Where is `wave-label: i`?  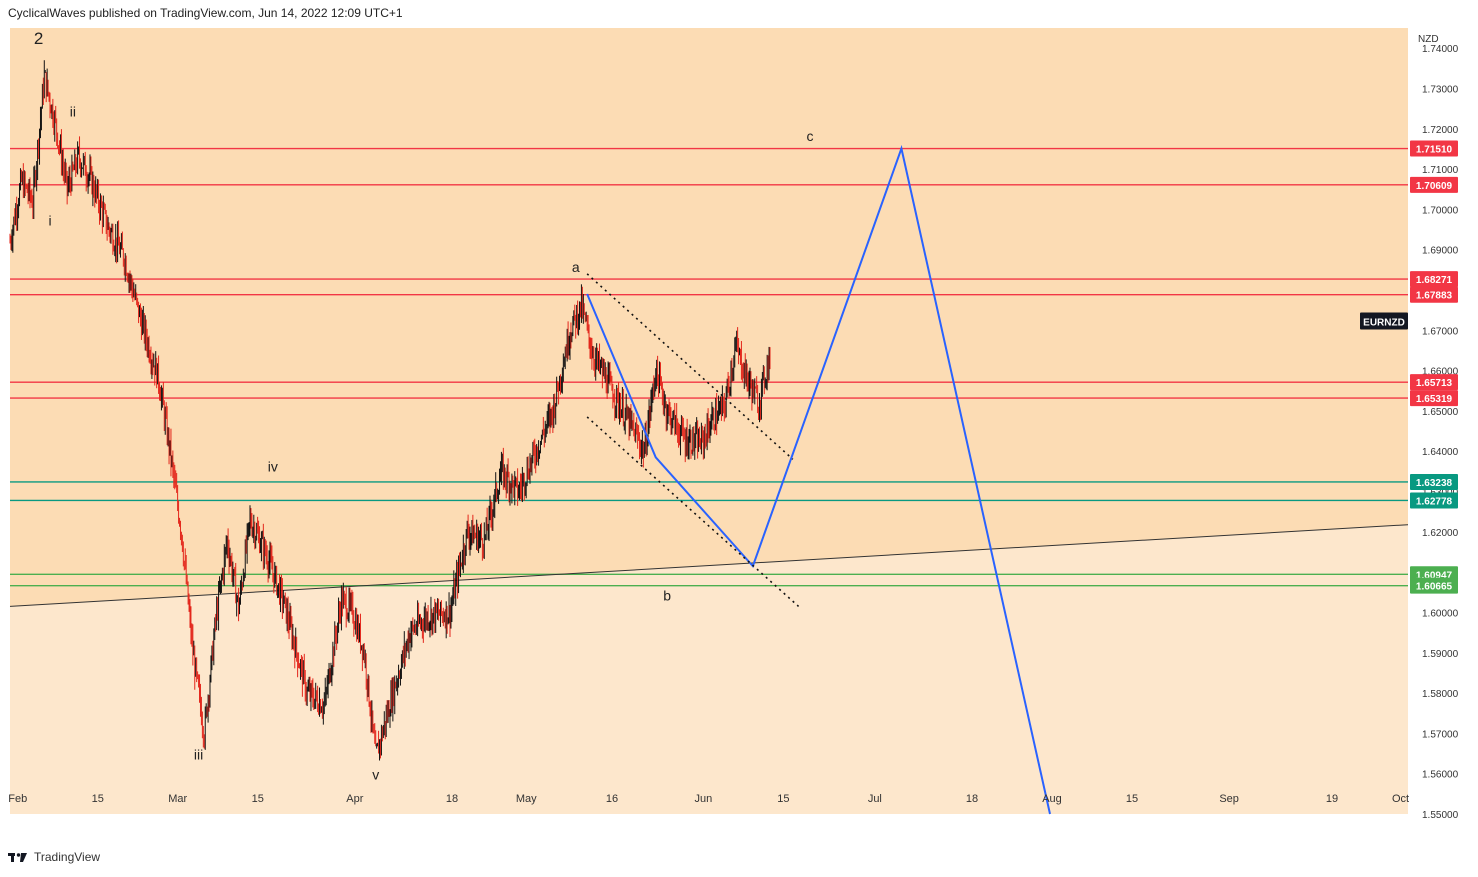 wave-label: i is located at coordinates (49, 221).